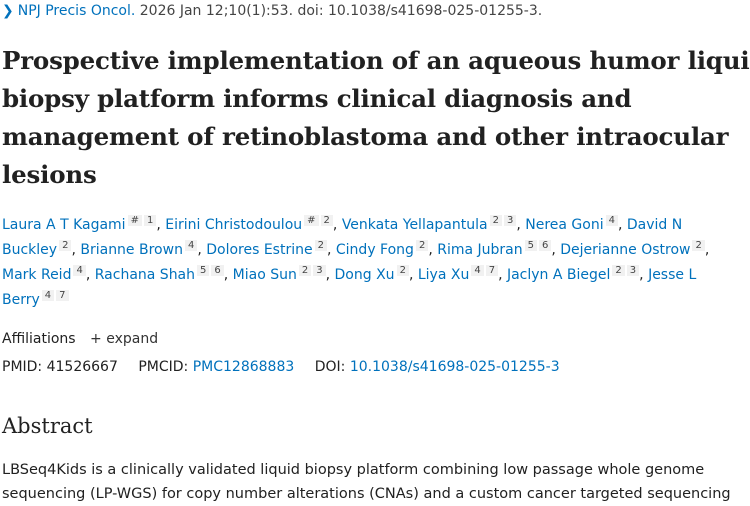 The height and width of the screenshot is (506, 750). I want to click on doi-label: DOI:, so click(330, 367).